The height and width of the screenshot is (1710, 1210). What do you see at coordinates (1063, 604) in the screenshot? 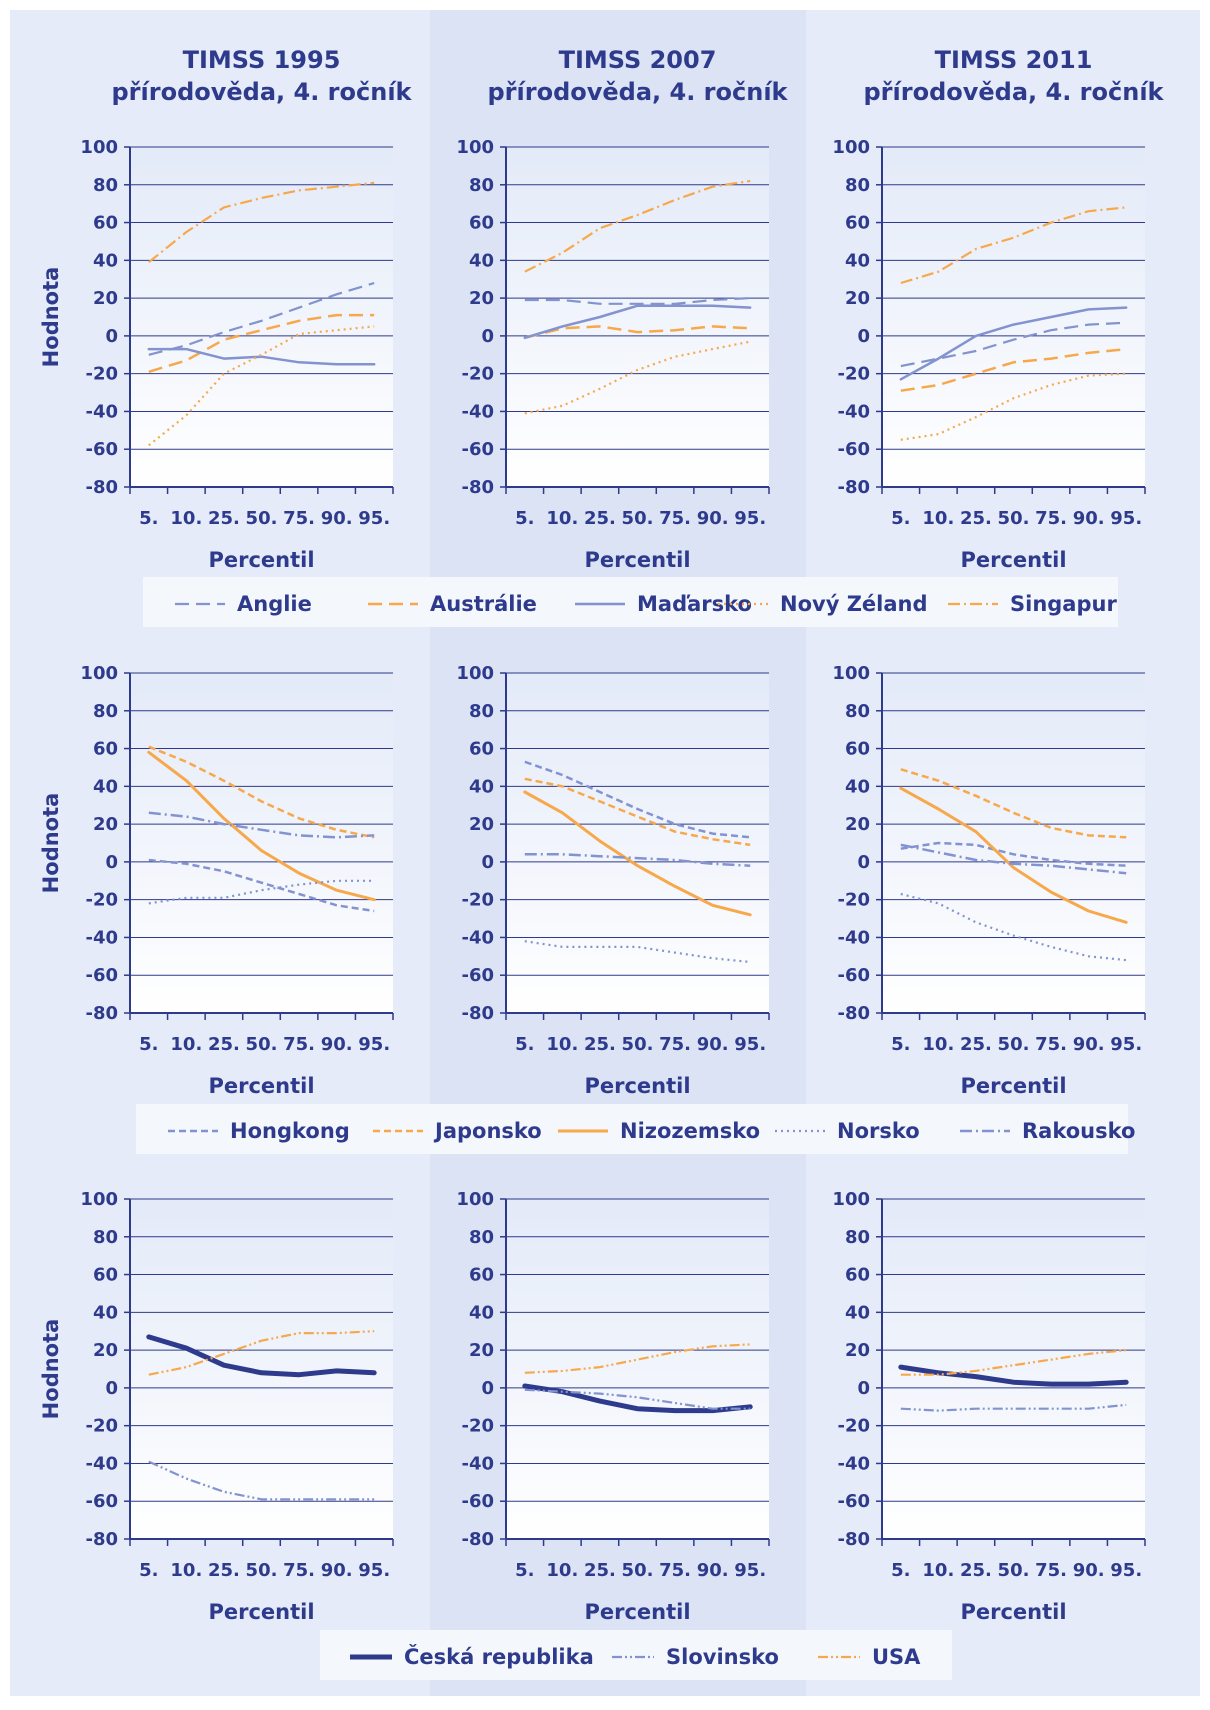
I see `legend-label-singapur: Singapur` at bounding box center [1063, 604].